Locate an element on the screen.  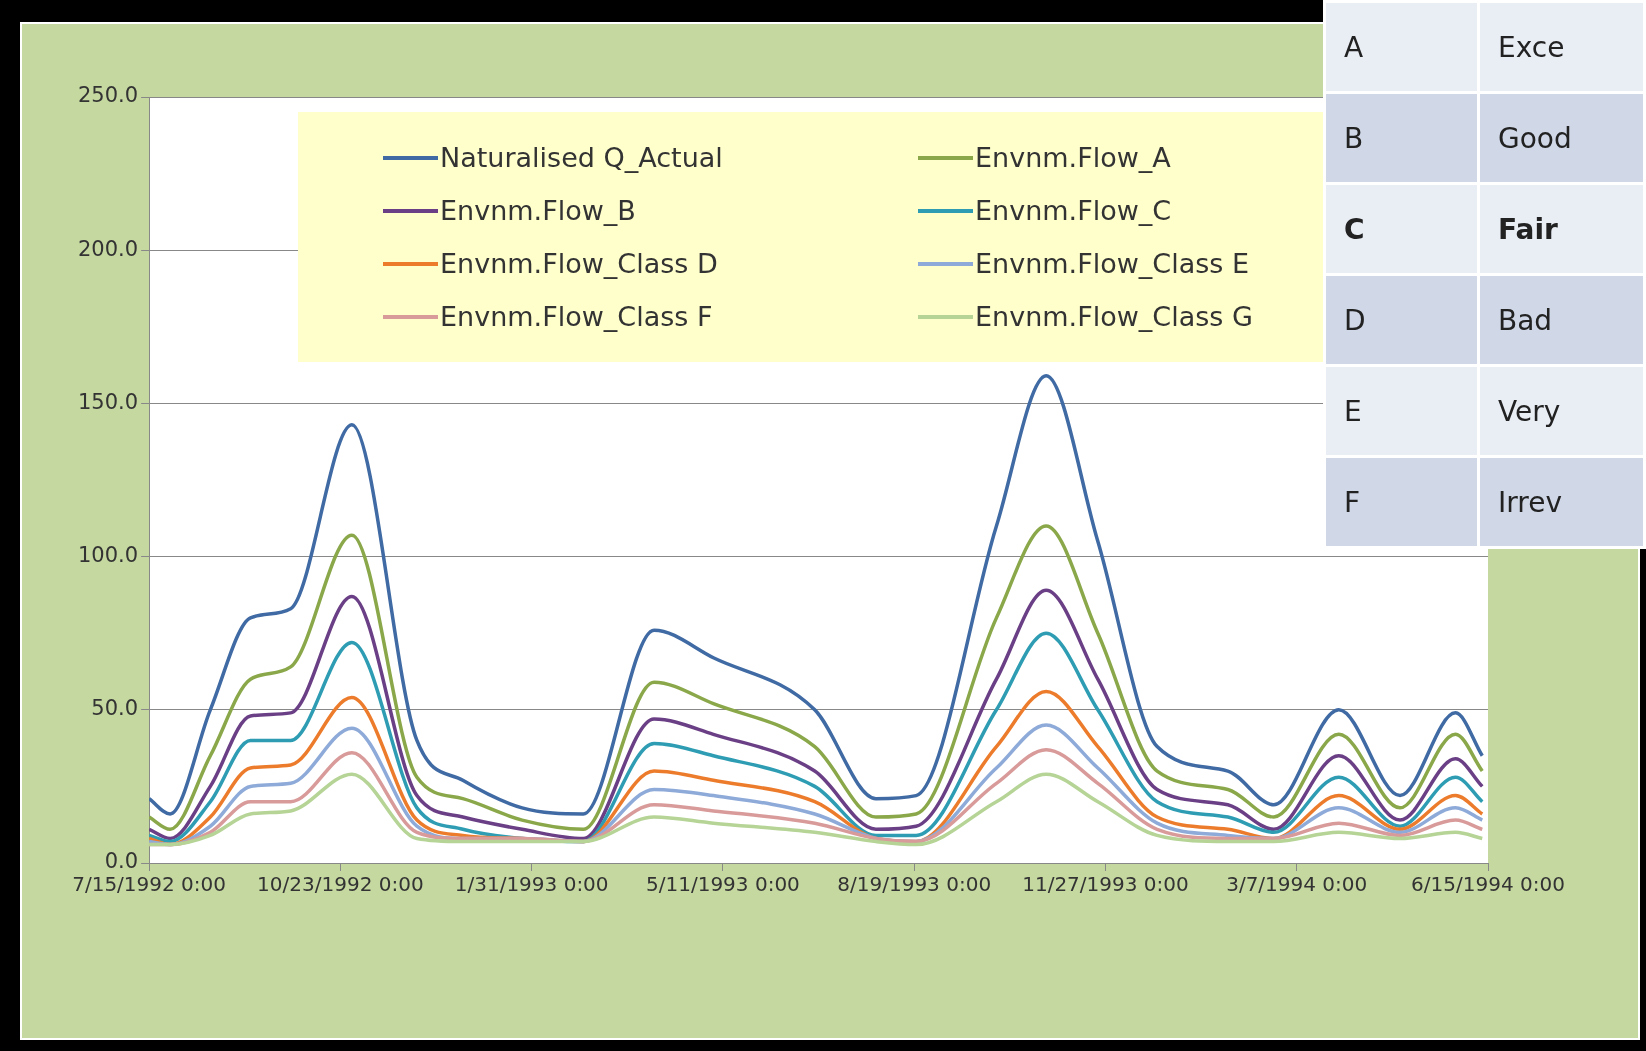
text: Good is located at coordinates (1535, 138).